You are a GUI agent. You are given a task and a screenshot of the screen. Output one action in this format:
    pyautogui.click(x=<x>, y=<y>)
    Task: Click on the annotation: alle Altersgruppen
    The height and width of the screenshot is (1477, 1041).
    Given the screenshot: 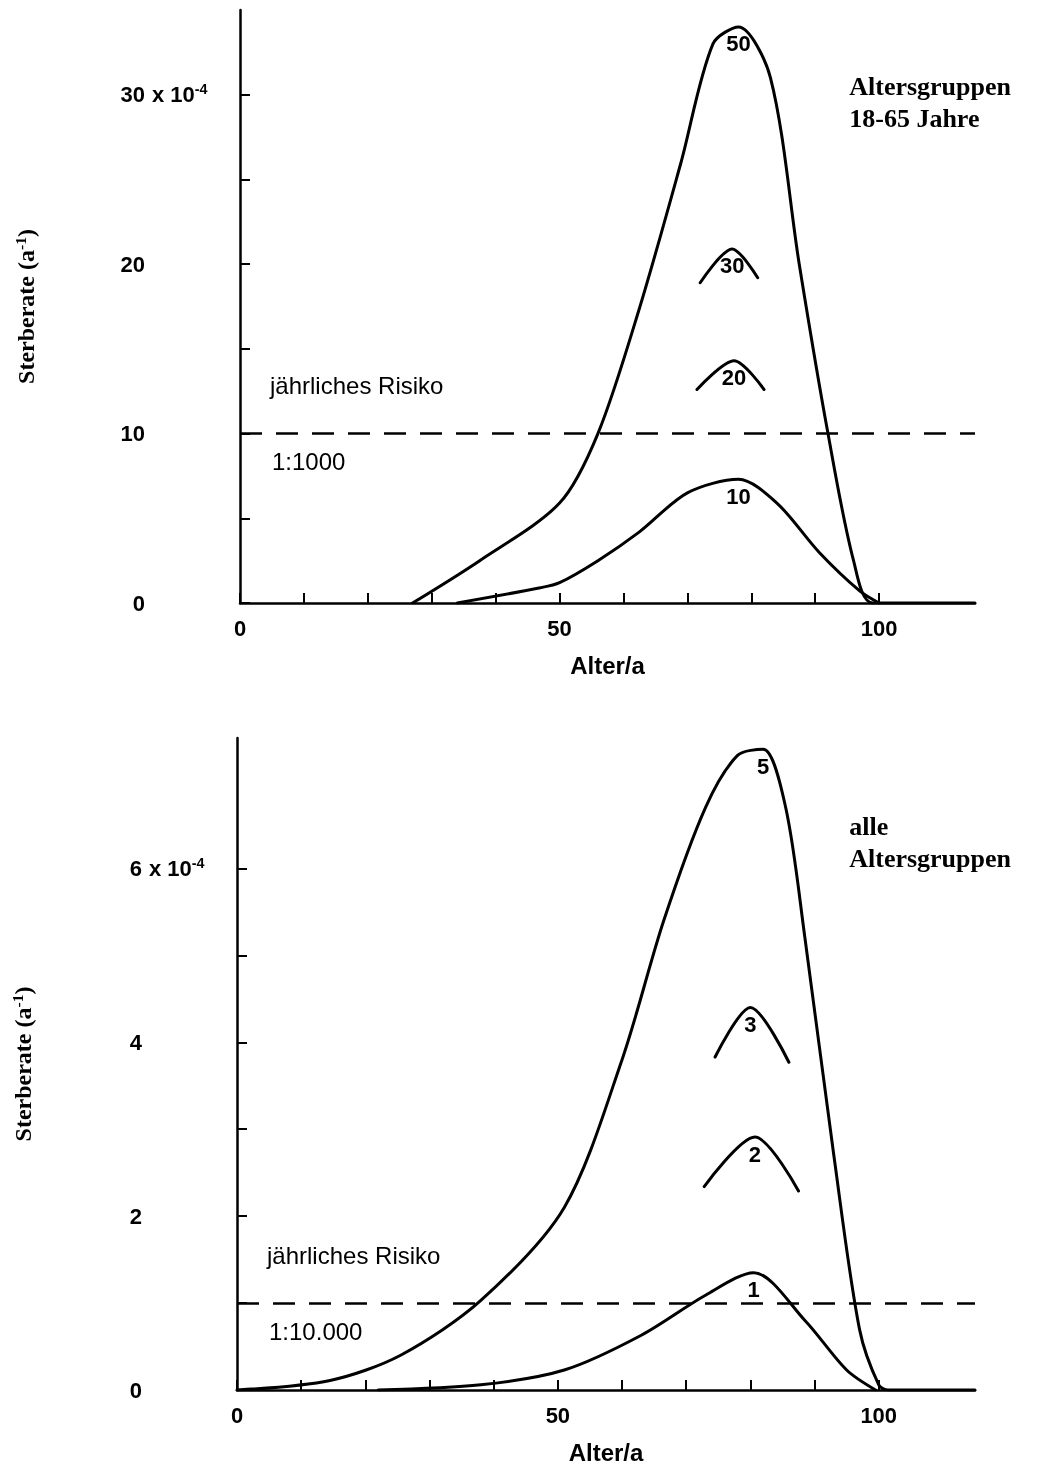 What is the action you would take?
    pyautogui.click(x=930, y=842)
    